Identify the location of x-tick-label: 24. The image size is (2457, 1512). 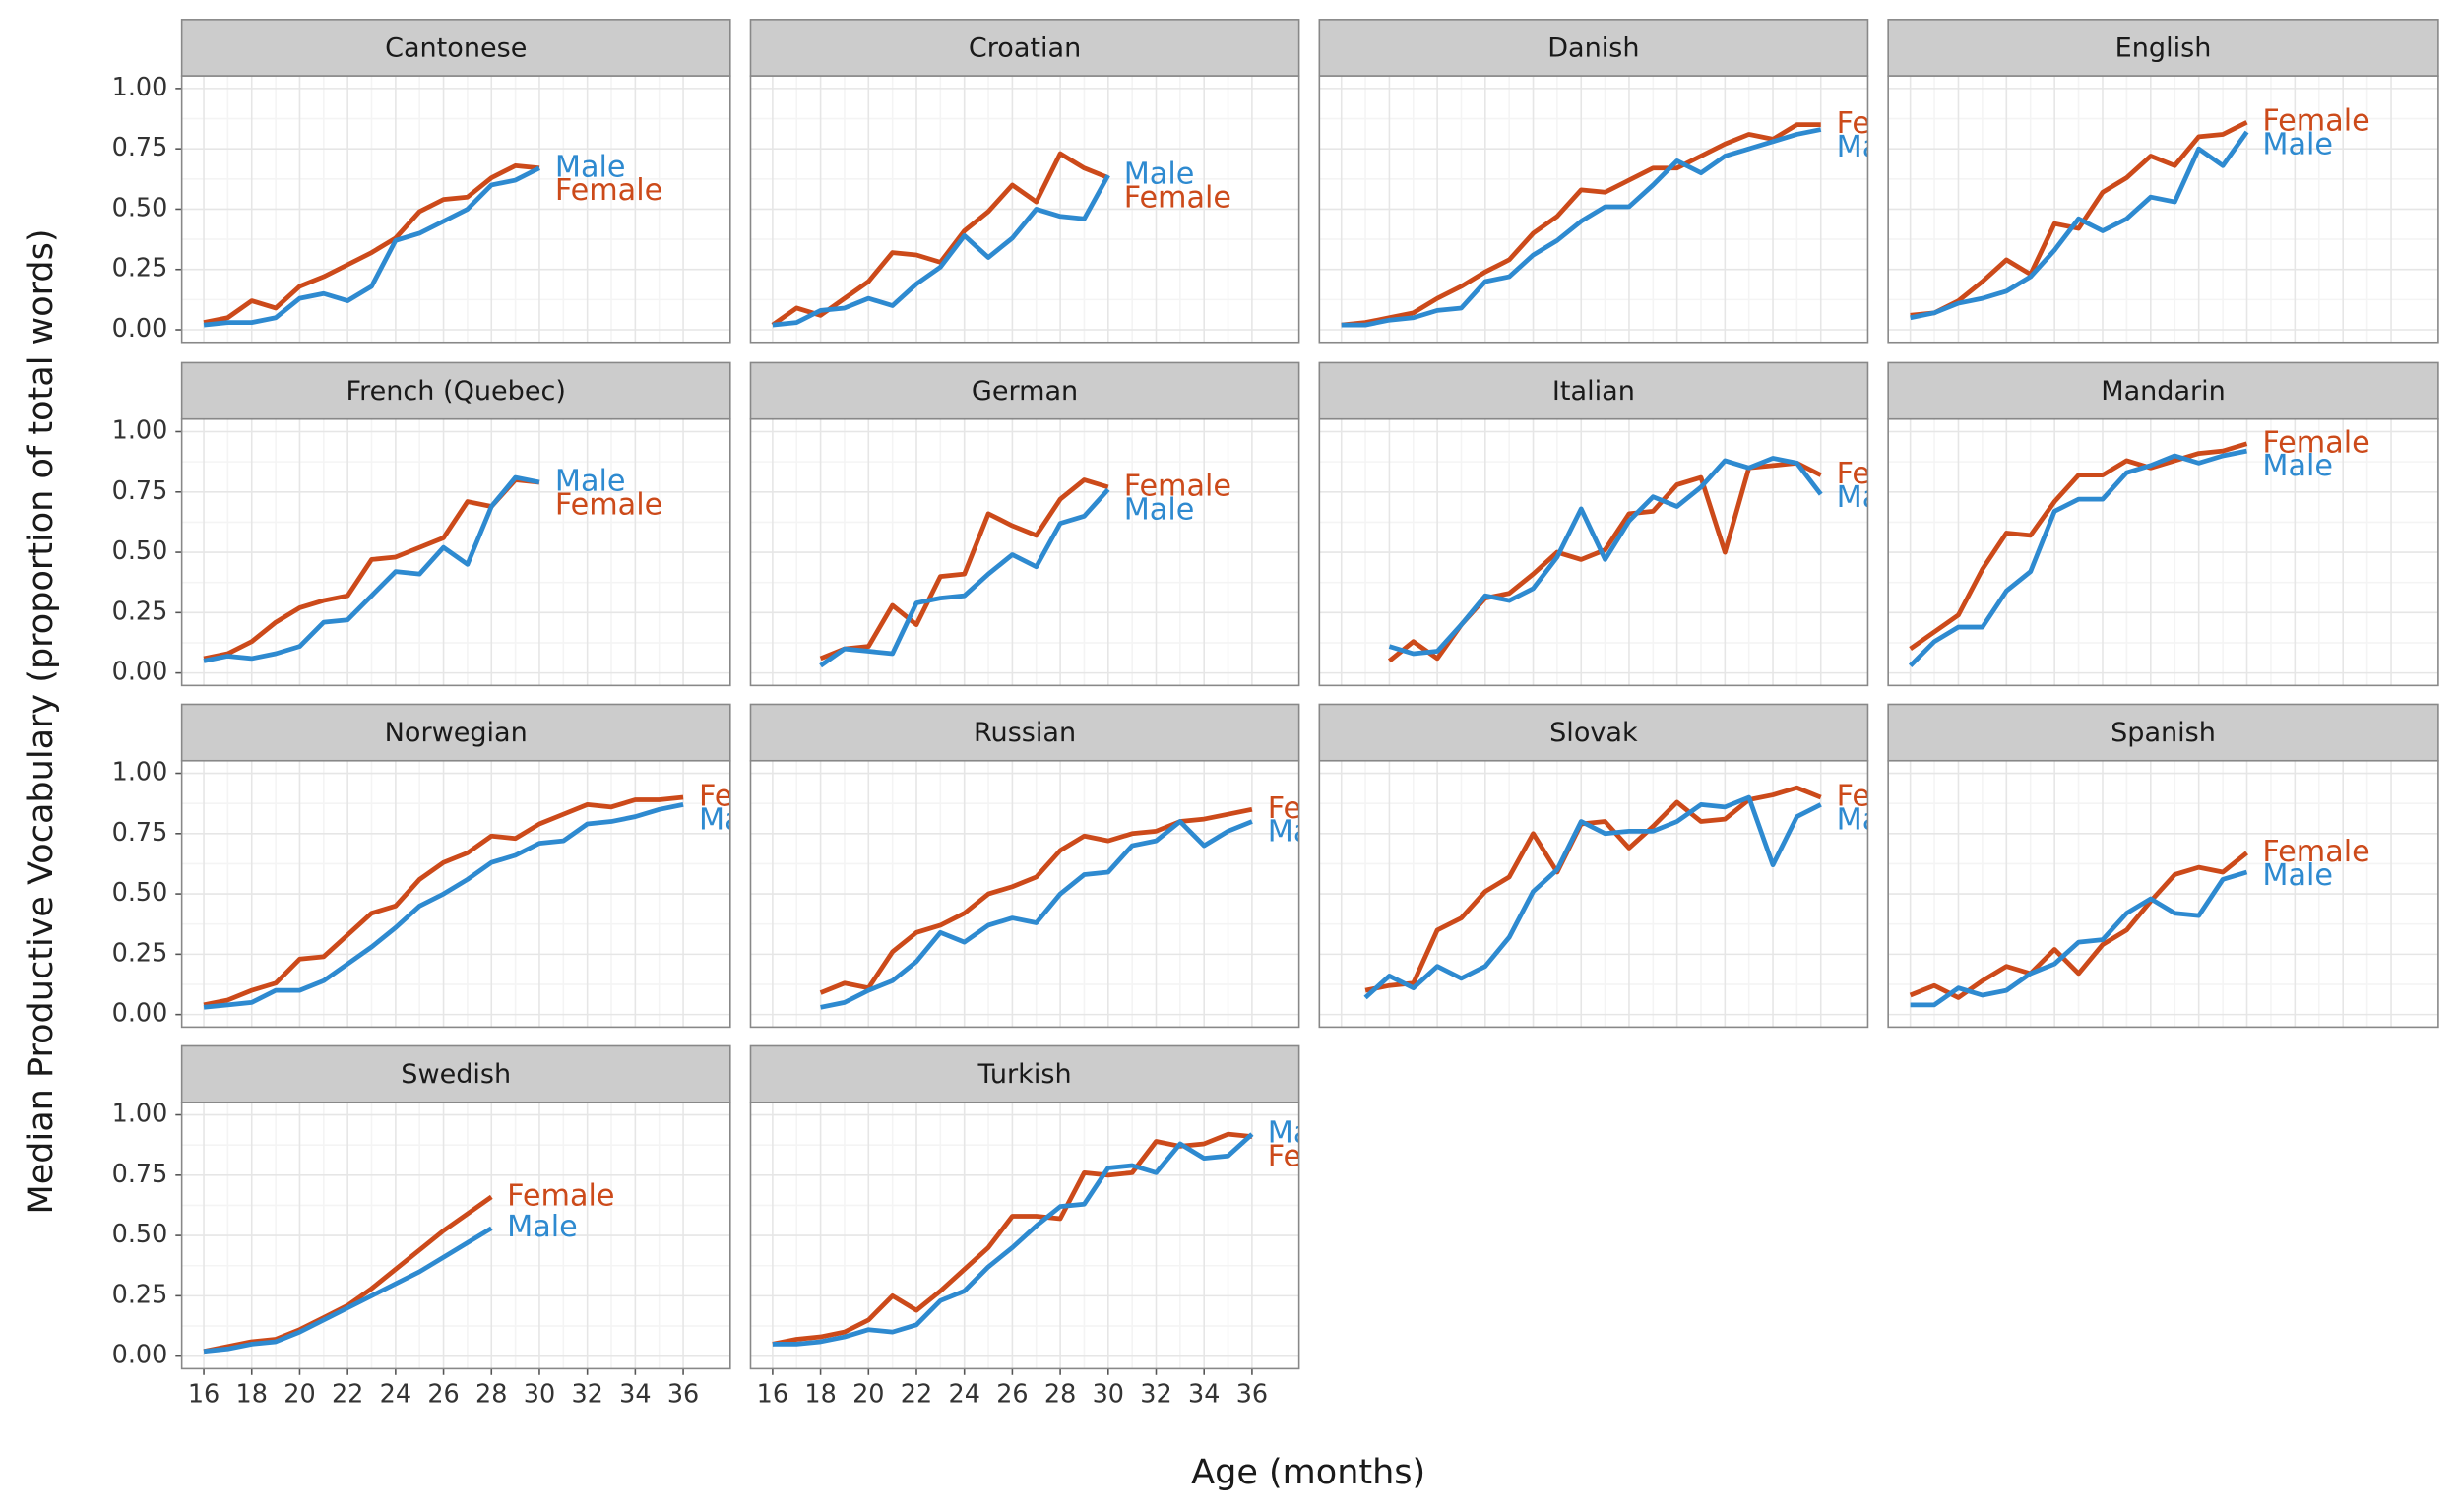
(964, 1394).